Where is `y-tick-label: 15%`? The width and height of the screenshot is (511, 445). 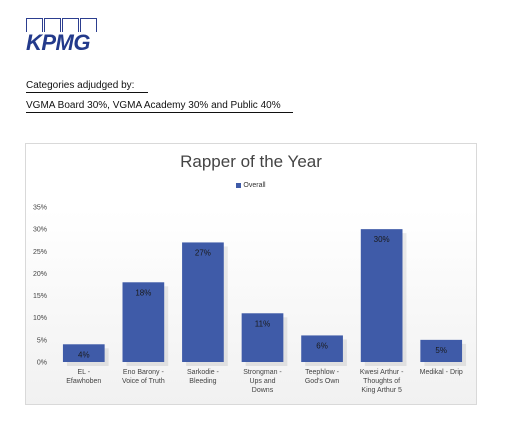
y-tick-label: 15% is located at coordinates (40, 296).